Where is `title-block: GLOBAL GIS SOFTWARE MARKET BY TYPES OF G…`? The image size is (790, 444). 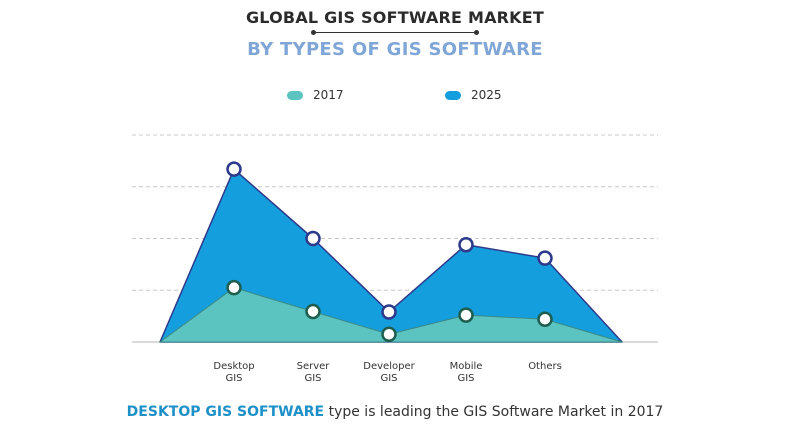 title-block: GLOBAL GIS SOFTWARE MARKET BY TYPES OF G… is located at coordinates (395, 34).